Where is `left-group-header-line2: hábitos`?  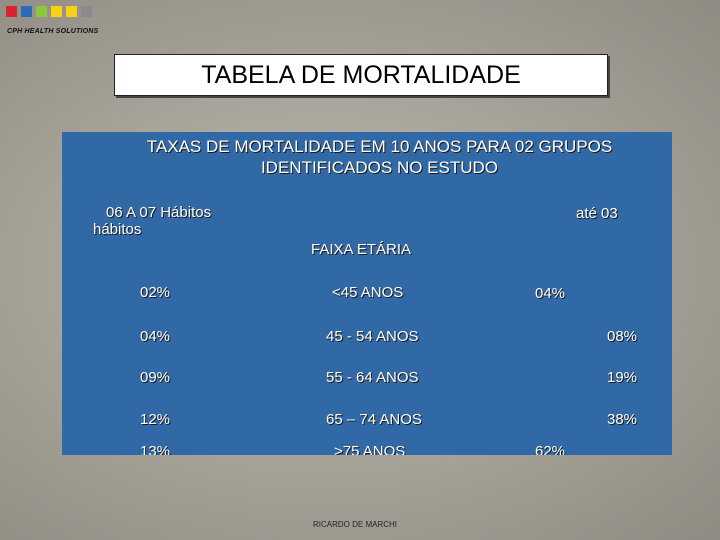
left-group-header-line2: hábitos is located at coordinates (117, 229).